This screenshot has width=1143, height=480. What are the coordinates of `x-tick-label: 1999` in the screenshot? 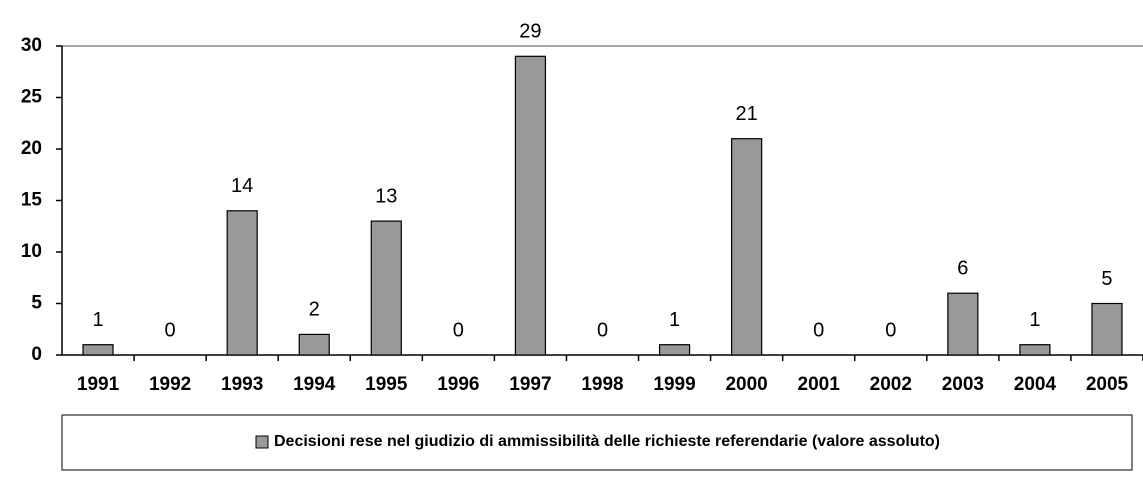 It's located at (674, 384).